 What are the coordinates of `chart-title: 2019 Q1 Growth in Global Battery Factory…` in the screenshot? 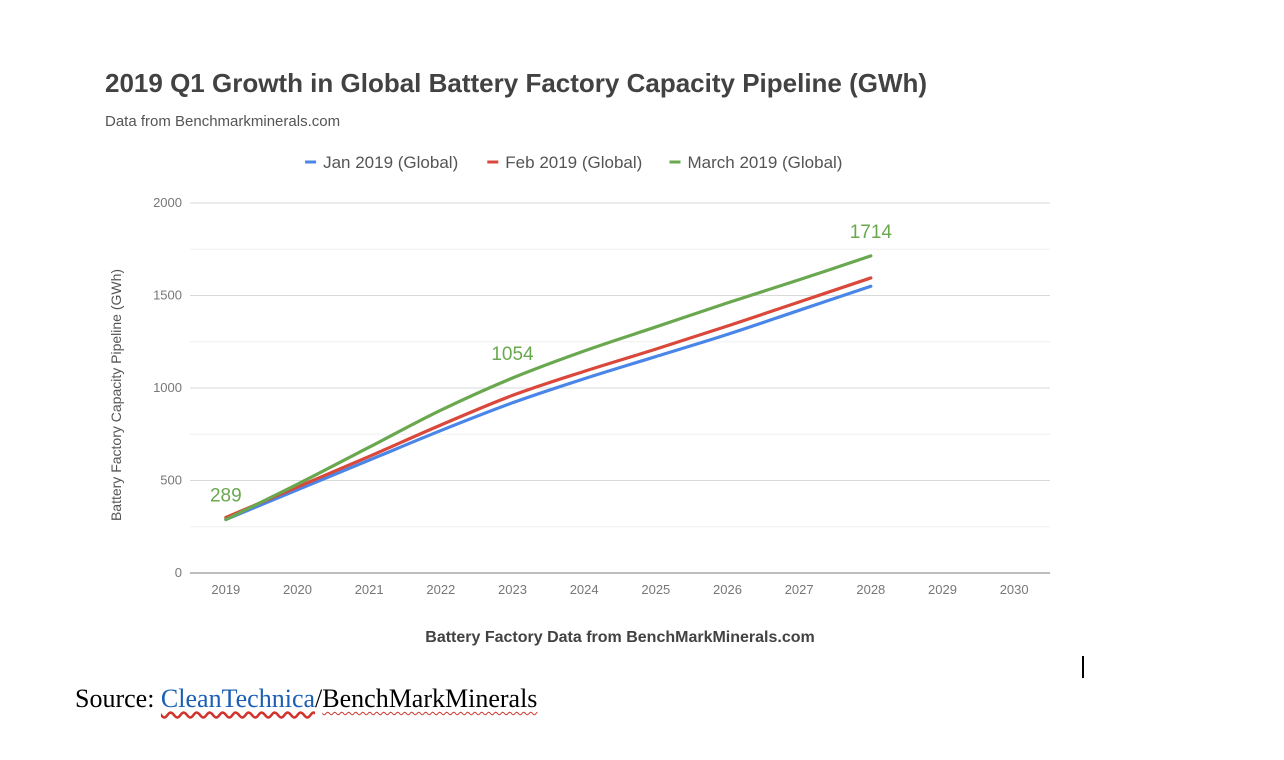 It's located at (516, 83).